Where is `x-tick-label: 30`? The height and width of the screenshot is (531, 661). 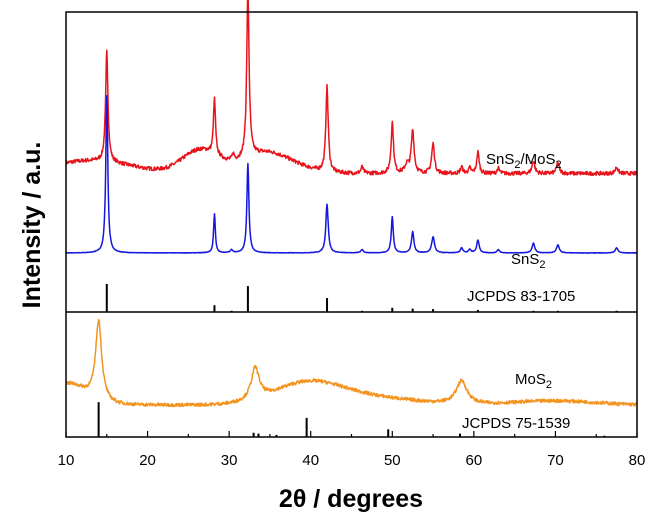
x-tick-label: 30 is located at coordinates (229, 460).